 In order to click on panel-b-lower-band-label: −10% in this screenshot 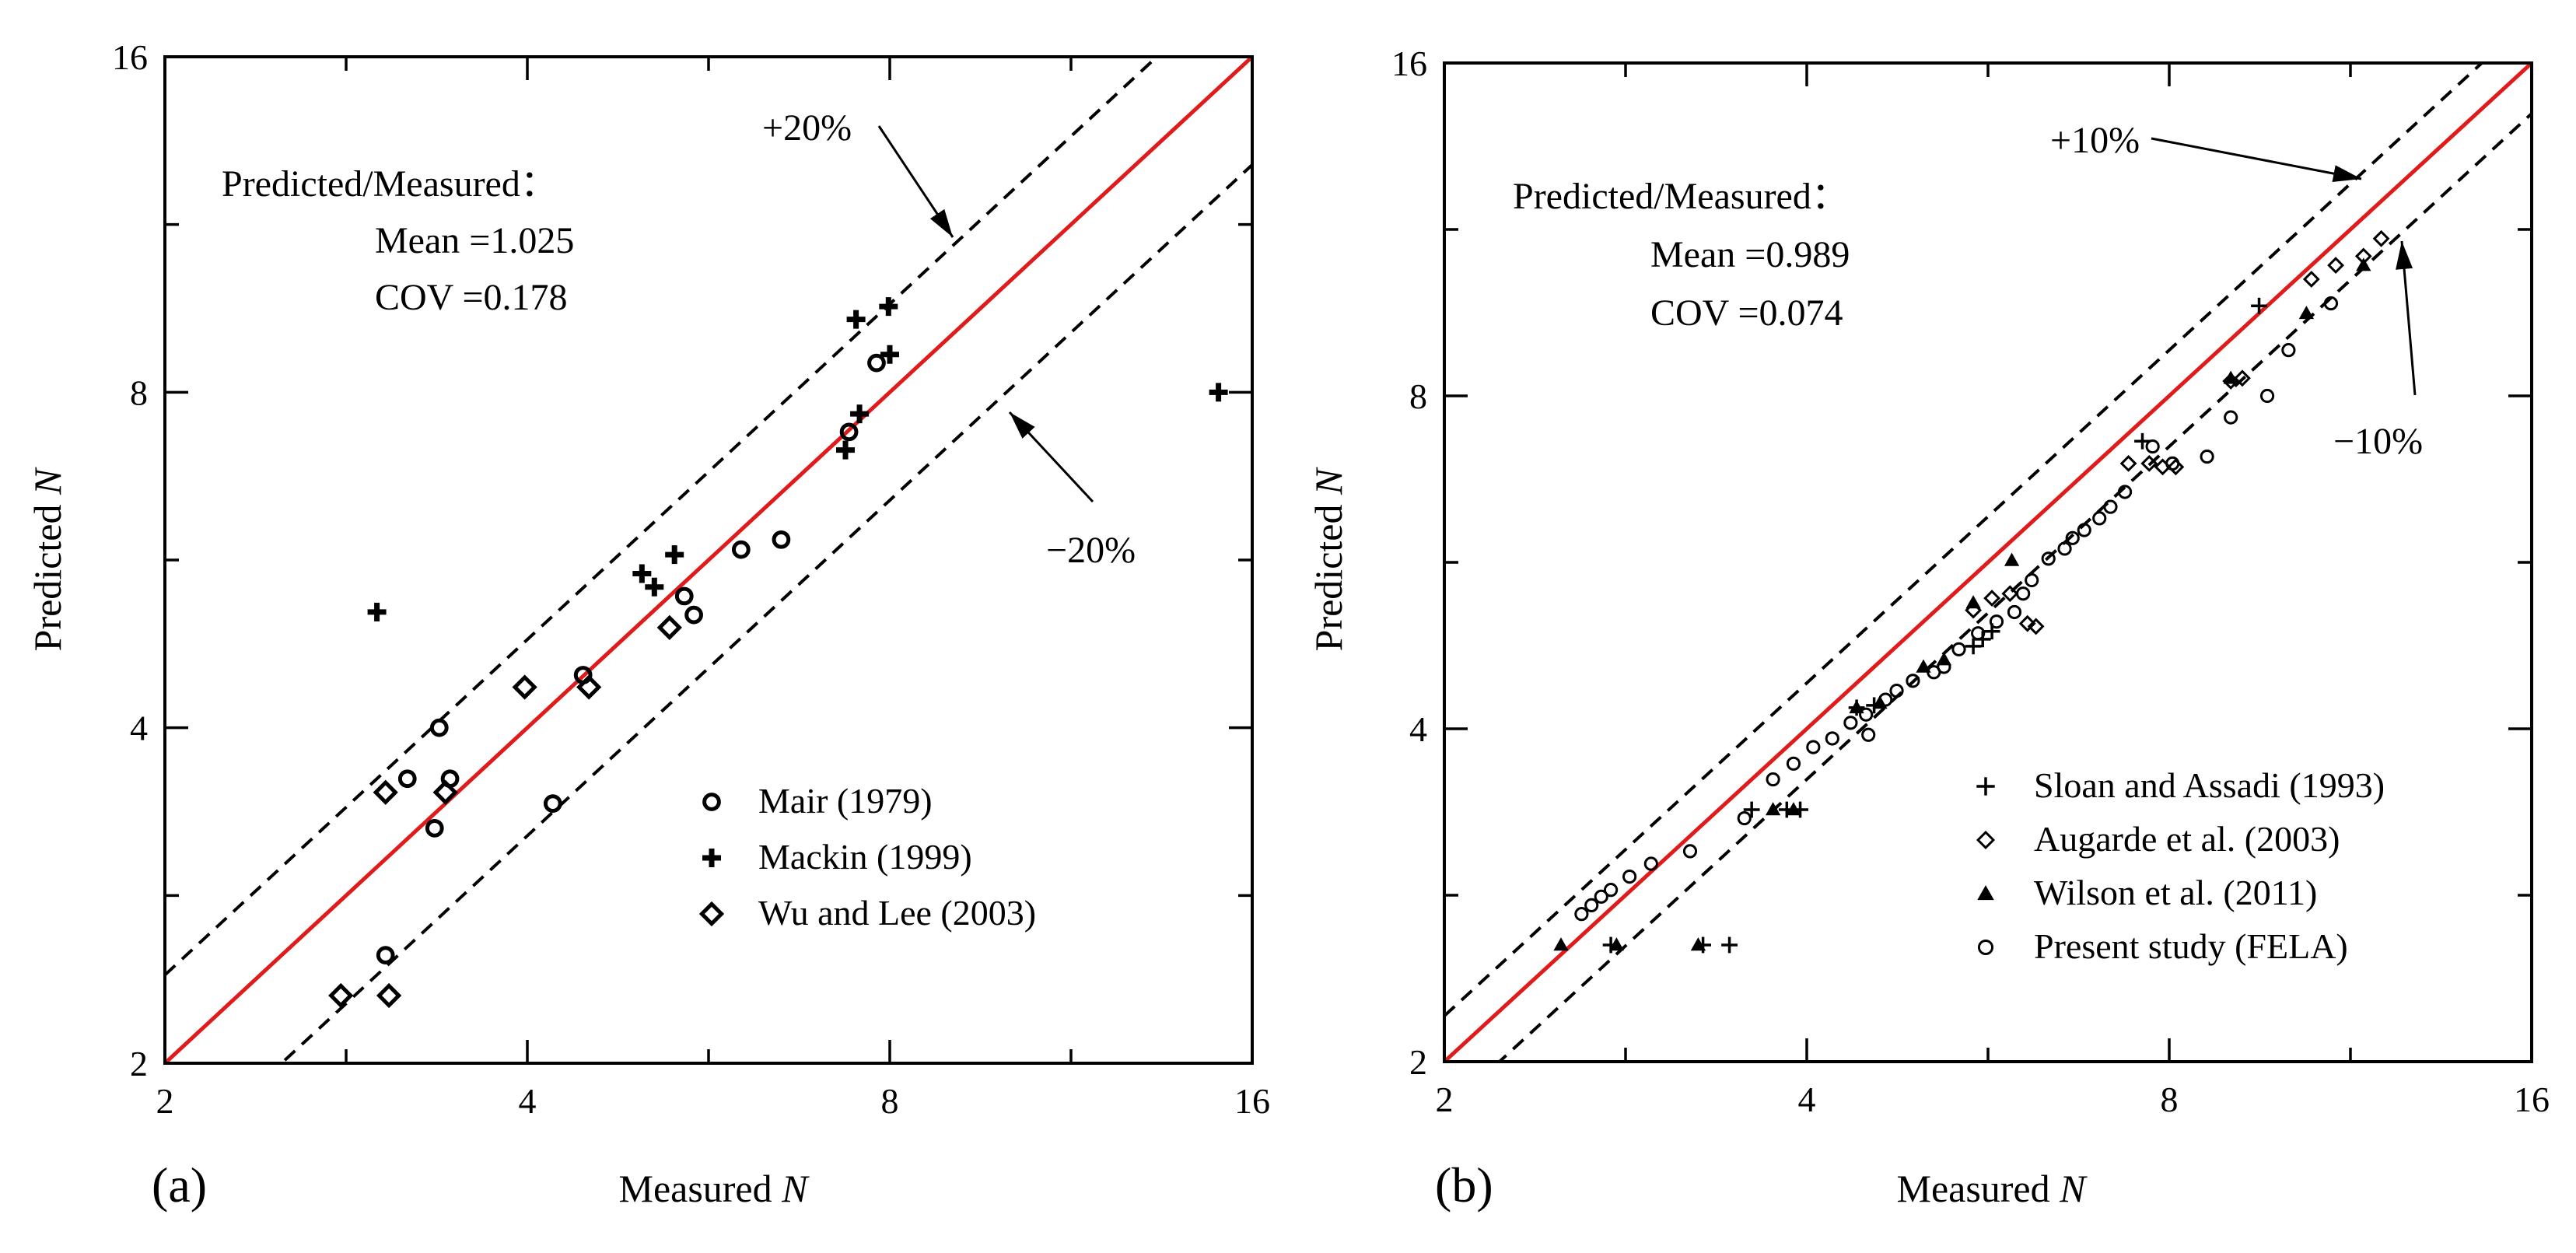, I will do `click(2378, 442)`.